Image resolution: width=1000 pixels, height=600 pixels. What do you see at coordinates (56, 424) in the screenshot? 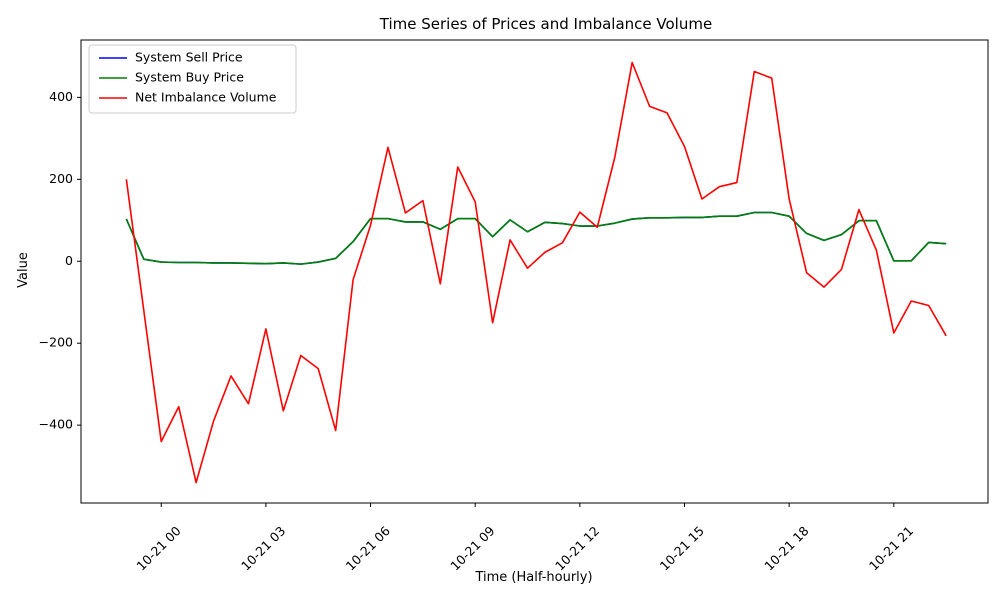
I see `y-tick-label: −400` at bounding box center [56, 424].